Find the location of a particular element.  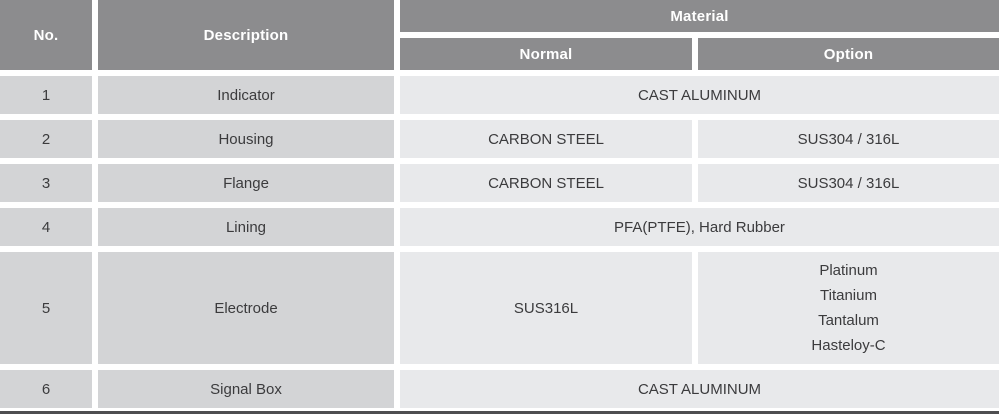

cell-description: Lining is located at coordinates (246, 227).